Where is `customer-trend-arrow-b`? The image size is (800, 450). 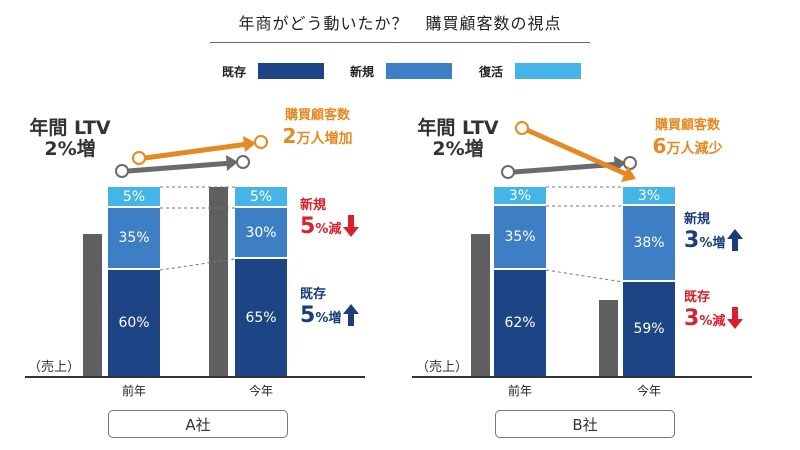
customer-trend-arrow-b is located at coordinates (575, 151).